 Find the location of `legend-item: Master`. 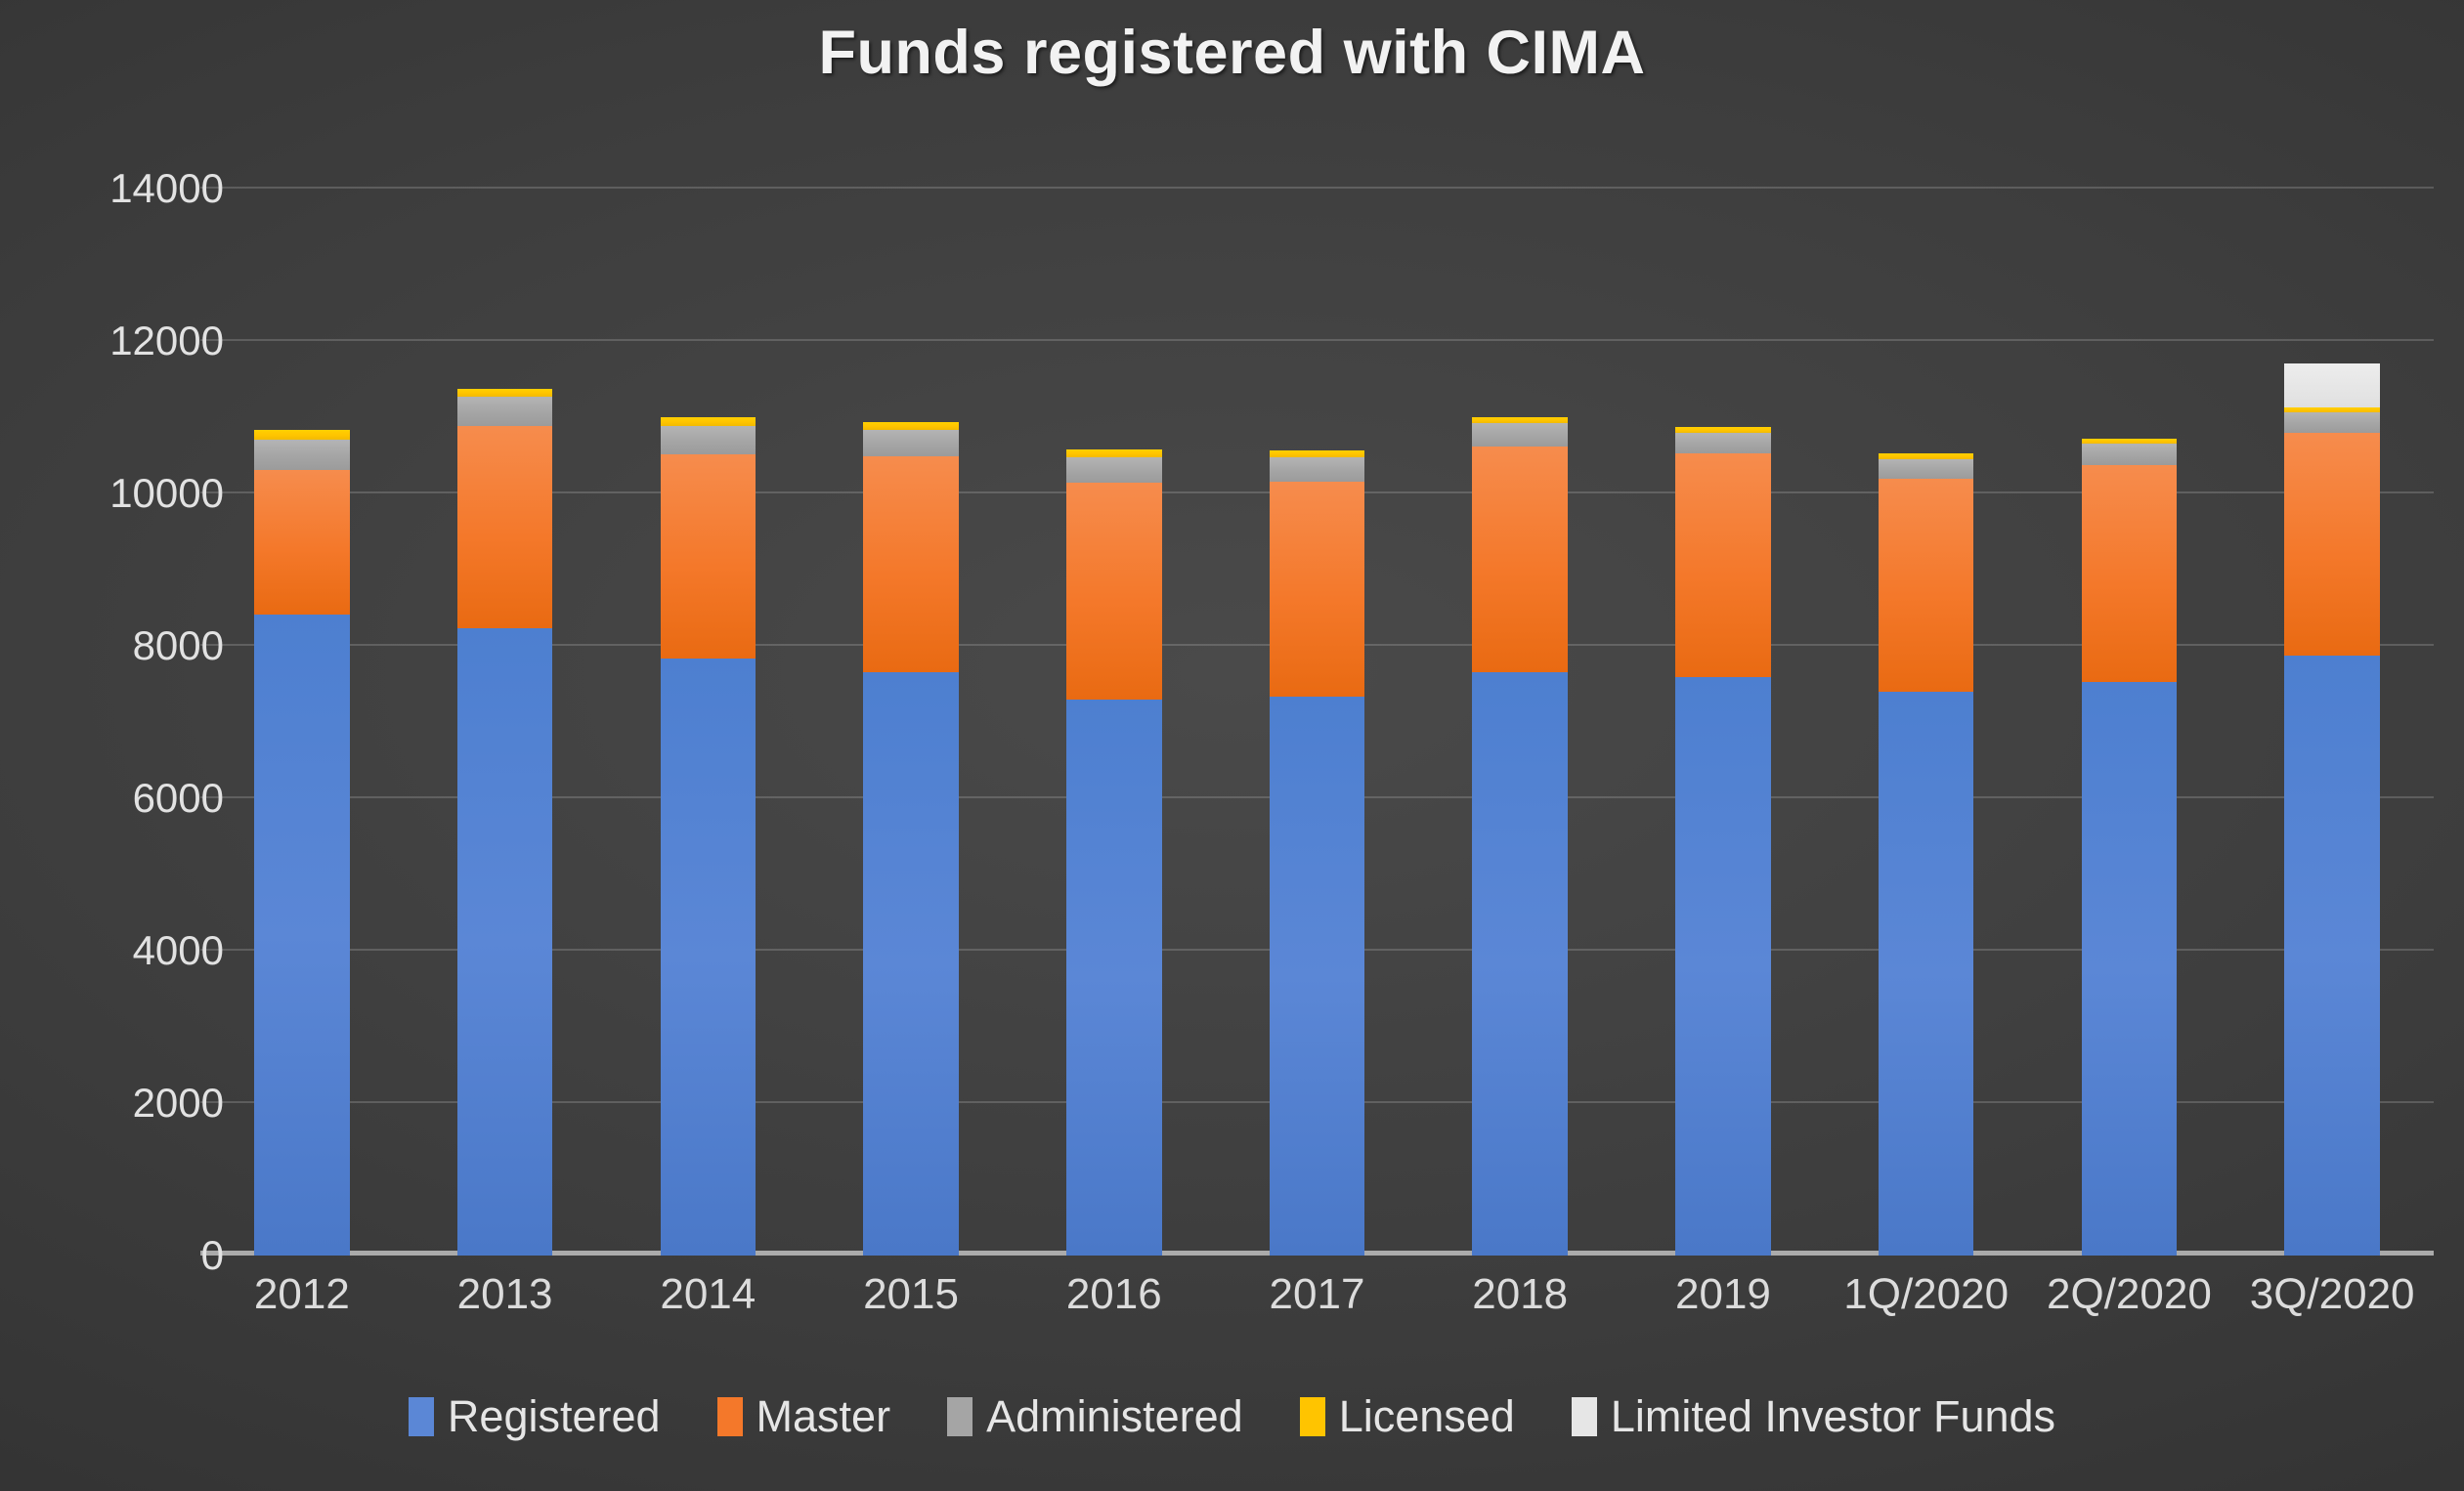

legend-item: Master is located at coordinates (803, 1416).